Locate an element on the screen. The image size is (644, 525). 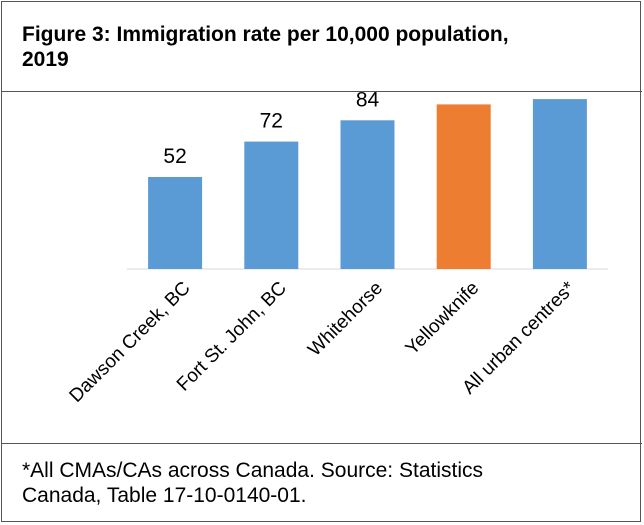
value-label-0: 52 is located at coordinates (174, 156).